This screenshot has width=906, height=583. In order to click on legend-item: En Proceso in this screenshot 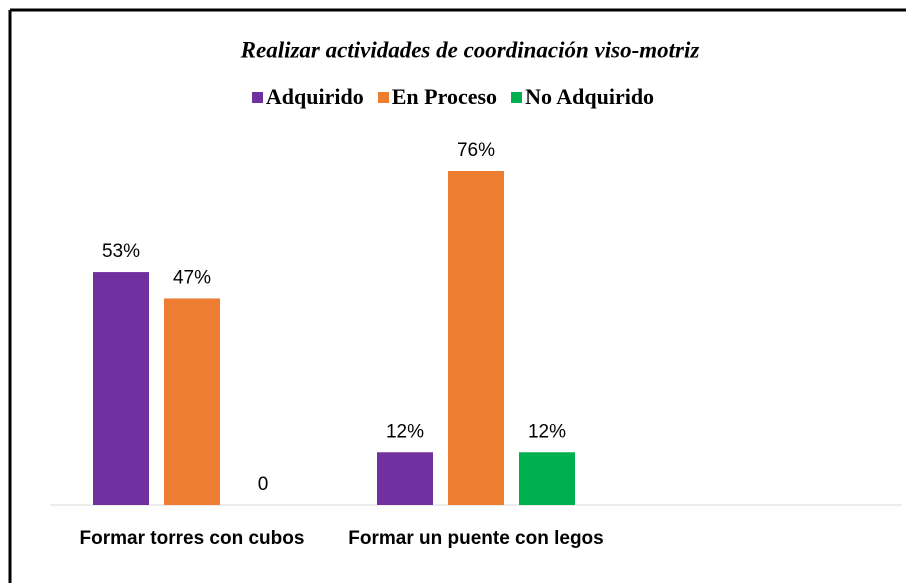, I will do `click(437, 97)`.